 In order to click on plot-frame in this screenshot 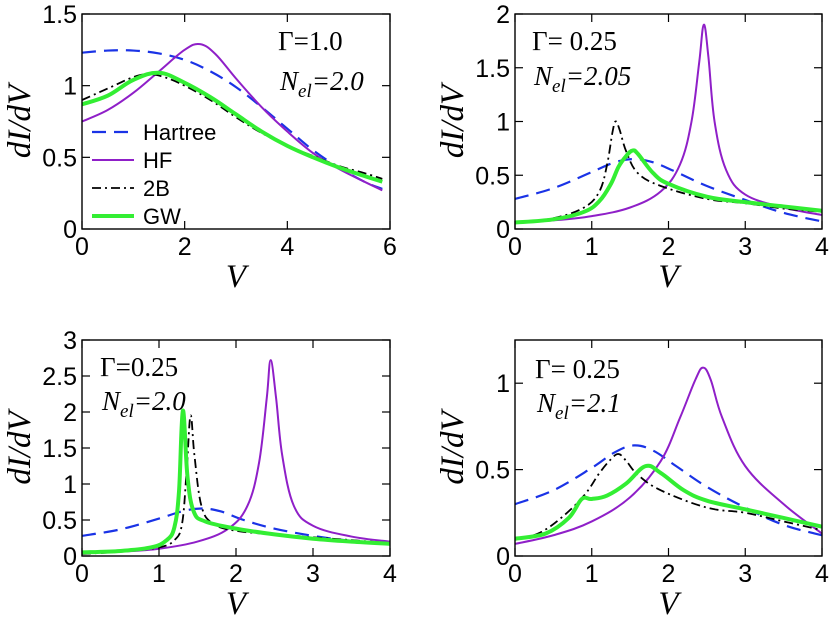, I will do `click(236, 121)`.